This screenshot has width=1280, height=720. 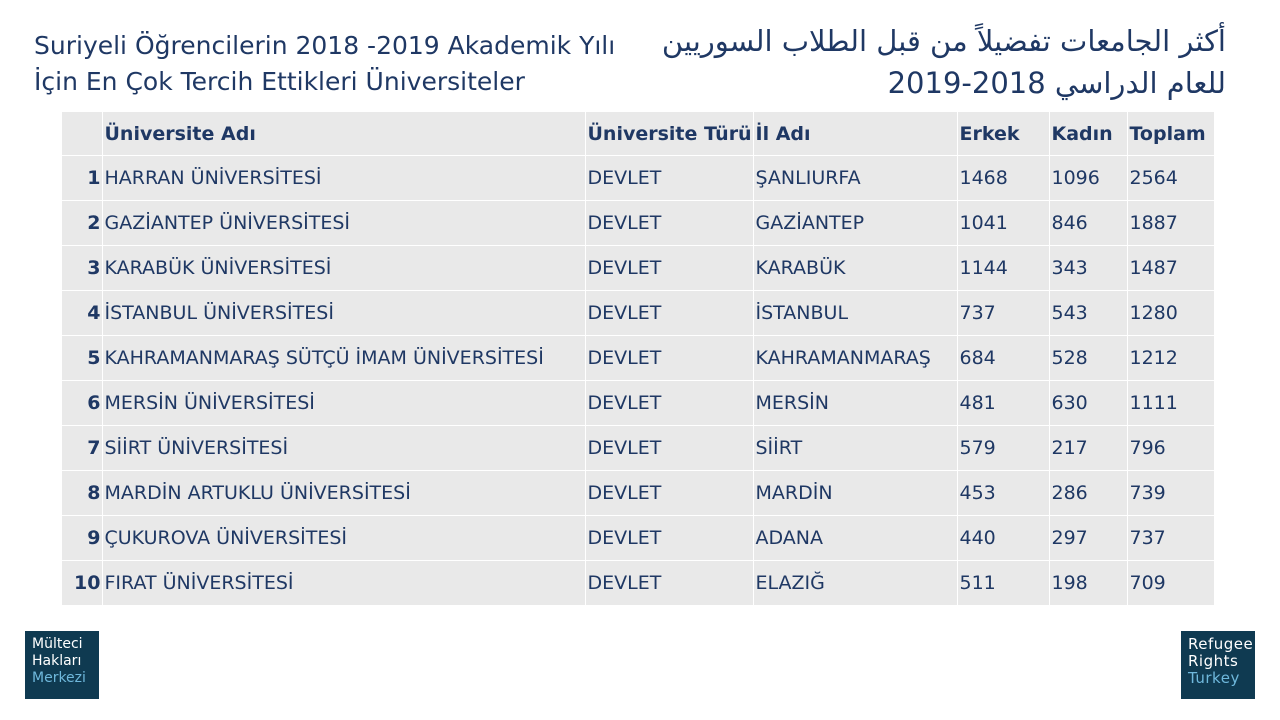 I want to click on male-count-cell: 440, so click(x=1003, y=538).